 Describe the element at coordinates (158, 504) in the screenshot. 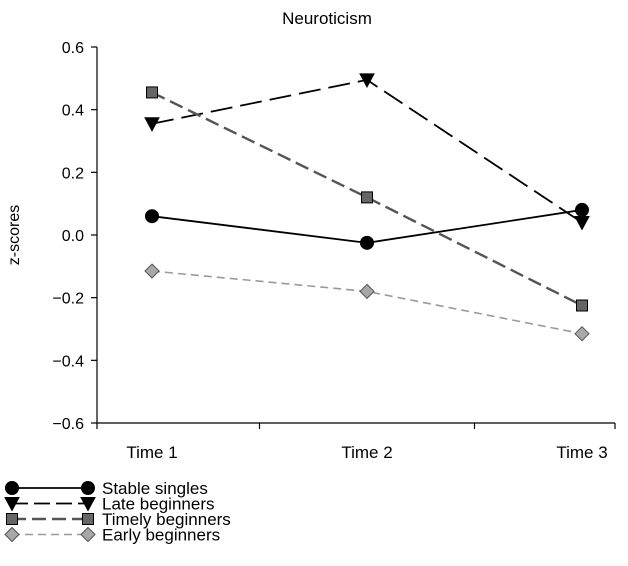

I see `legend-label-late-beginners: Late beginners` at that location.